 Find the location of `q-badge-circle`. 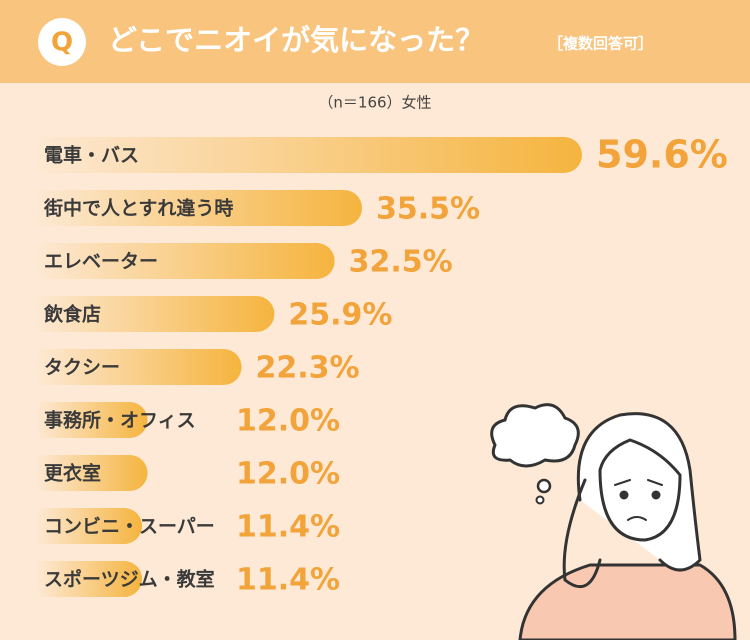

q-badge-circle is located at coordinates (62, 42).